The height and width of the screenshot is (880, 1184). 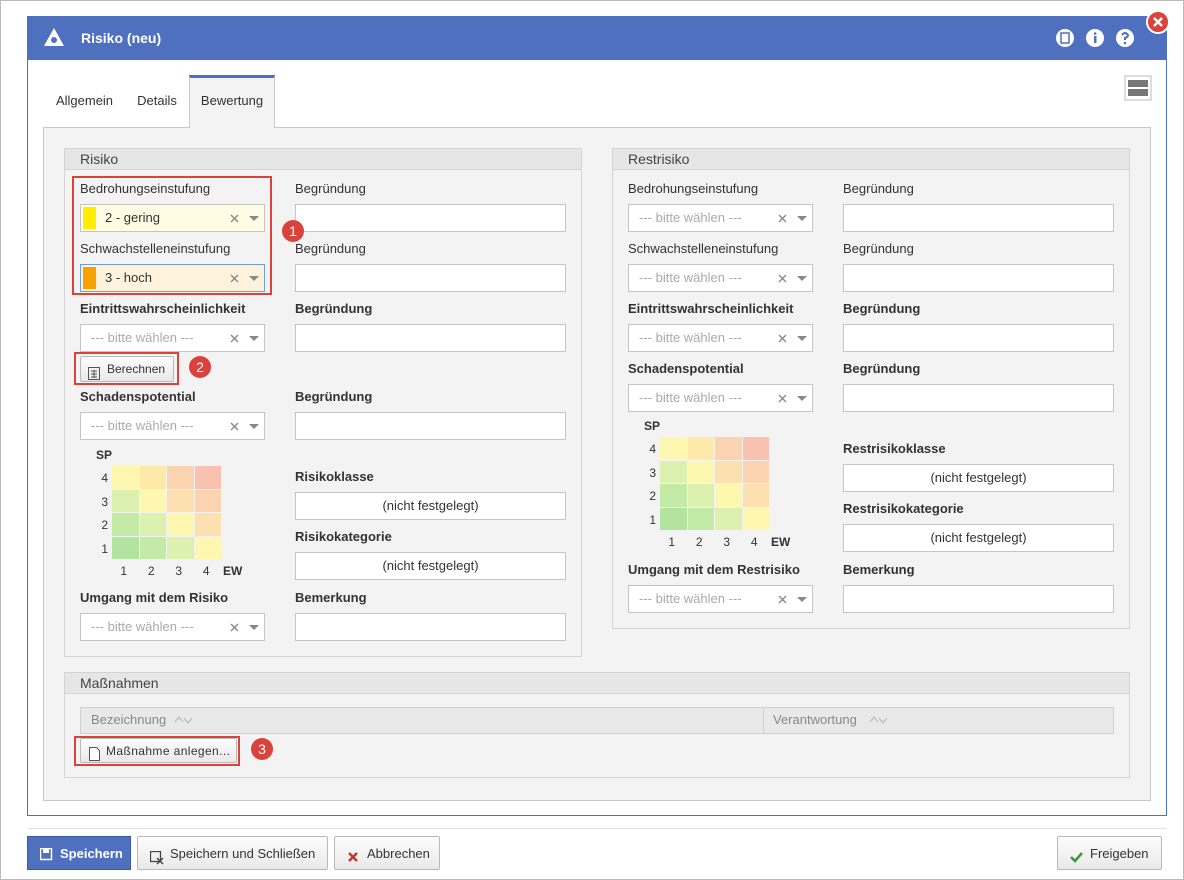 I want to click on field-label: Eintrittswahrscheinlichkeit, so click(x=711, y=308).